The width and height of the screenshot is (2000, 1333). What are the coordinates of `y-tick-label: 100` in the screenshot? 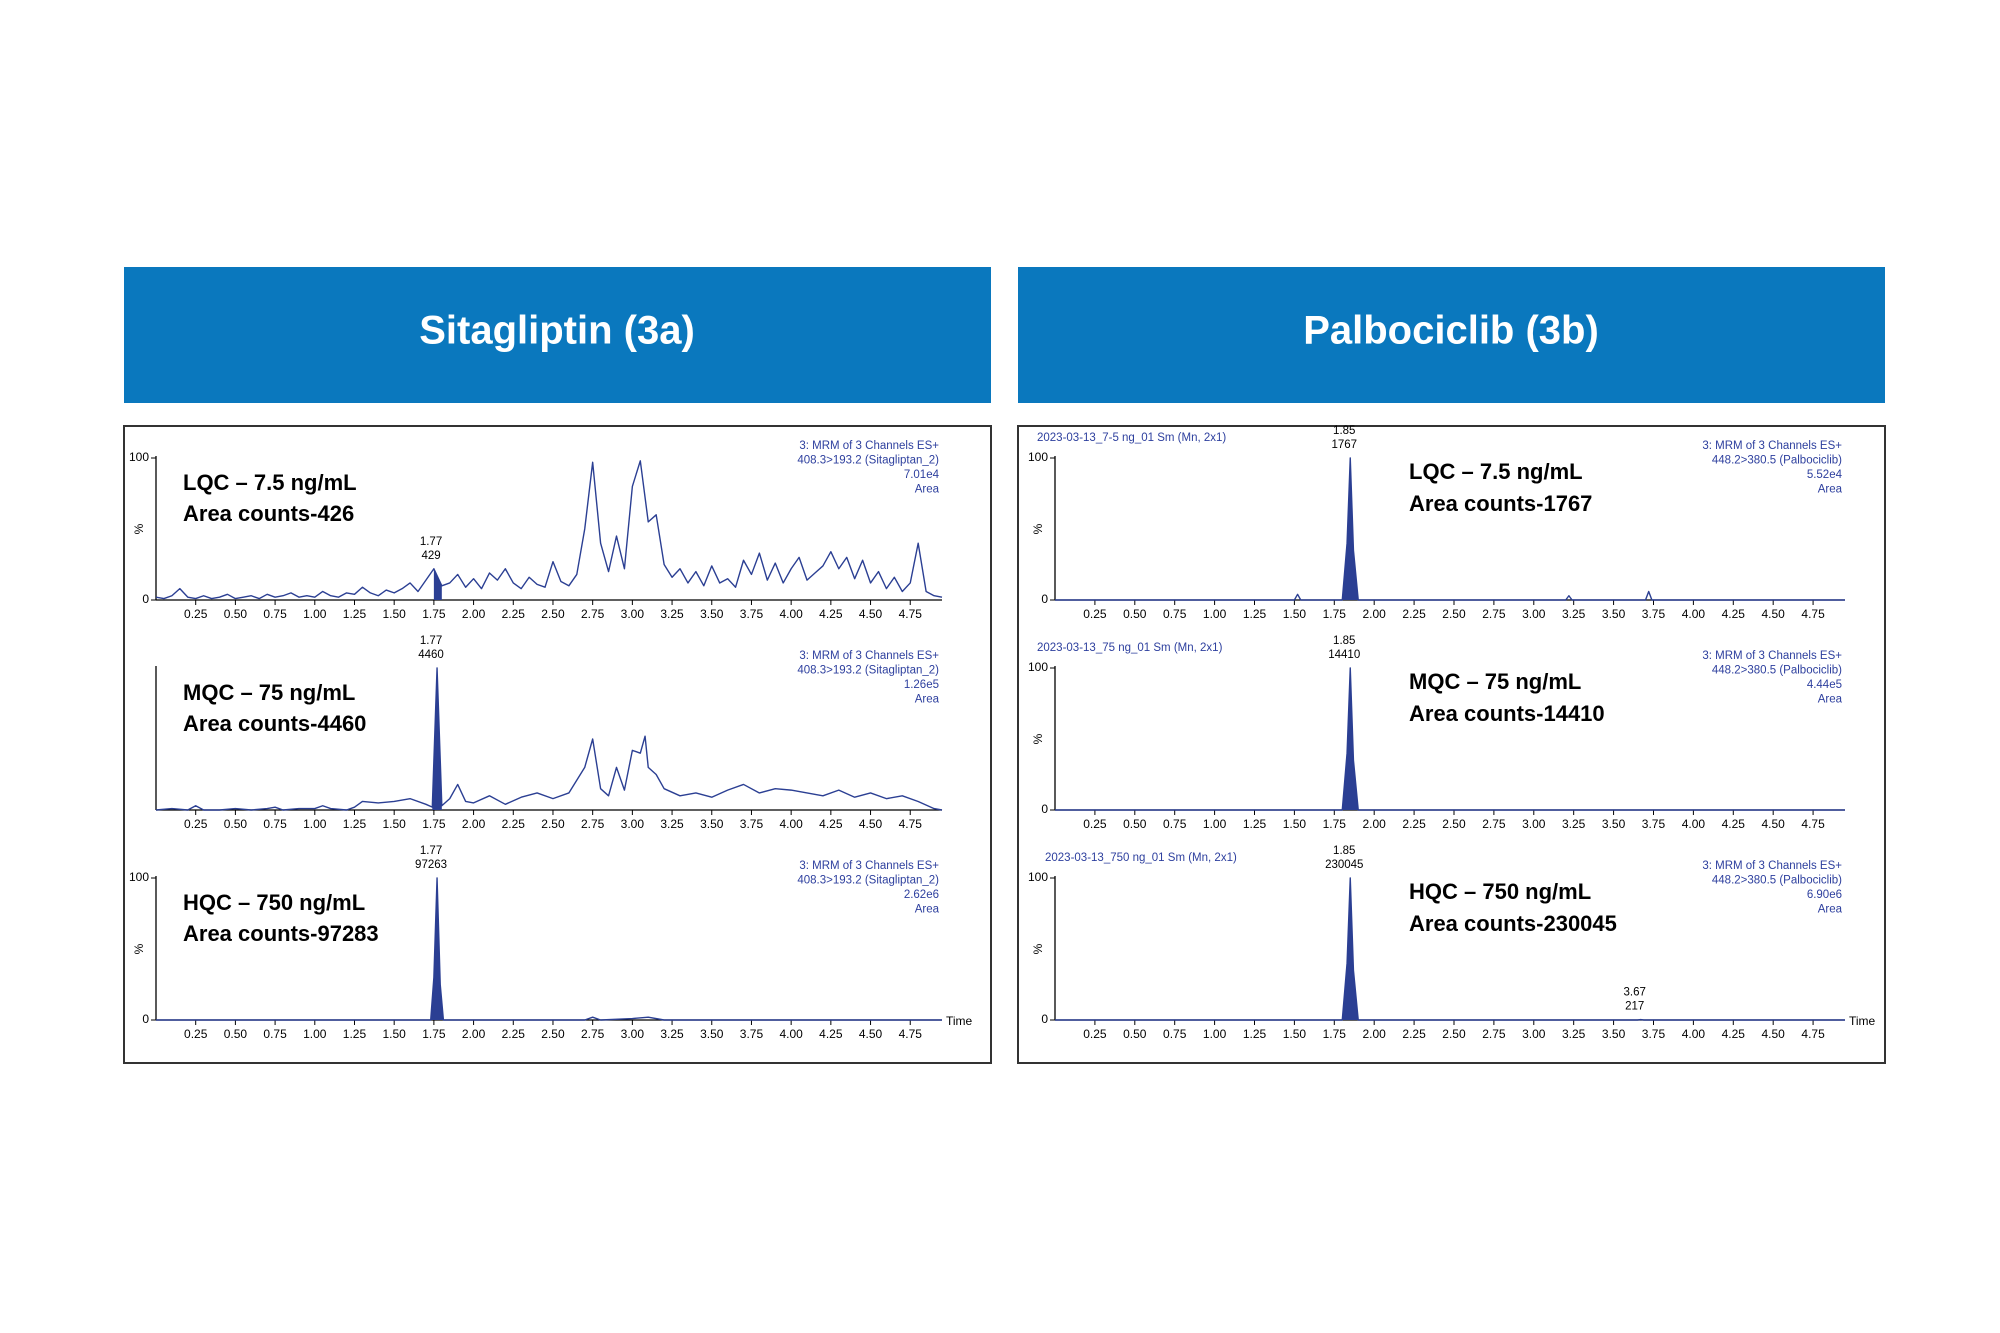 It's located at (139, 457).